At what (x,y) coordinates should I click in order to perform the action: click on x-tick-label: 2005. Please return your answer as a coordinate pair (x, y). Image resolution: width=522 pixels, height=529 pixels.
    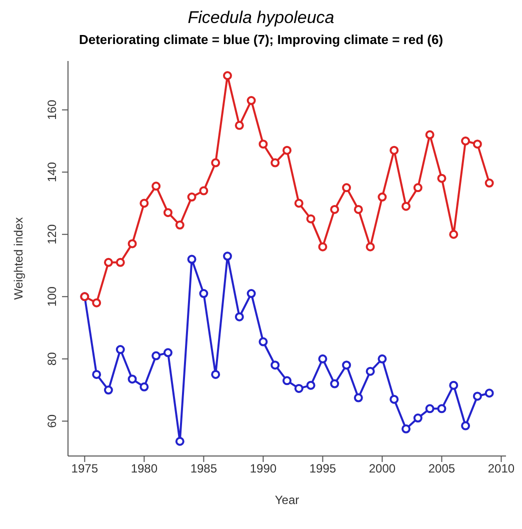
    Looking at the image, I should click on (442, 469).